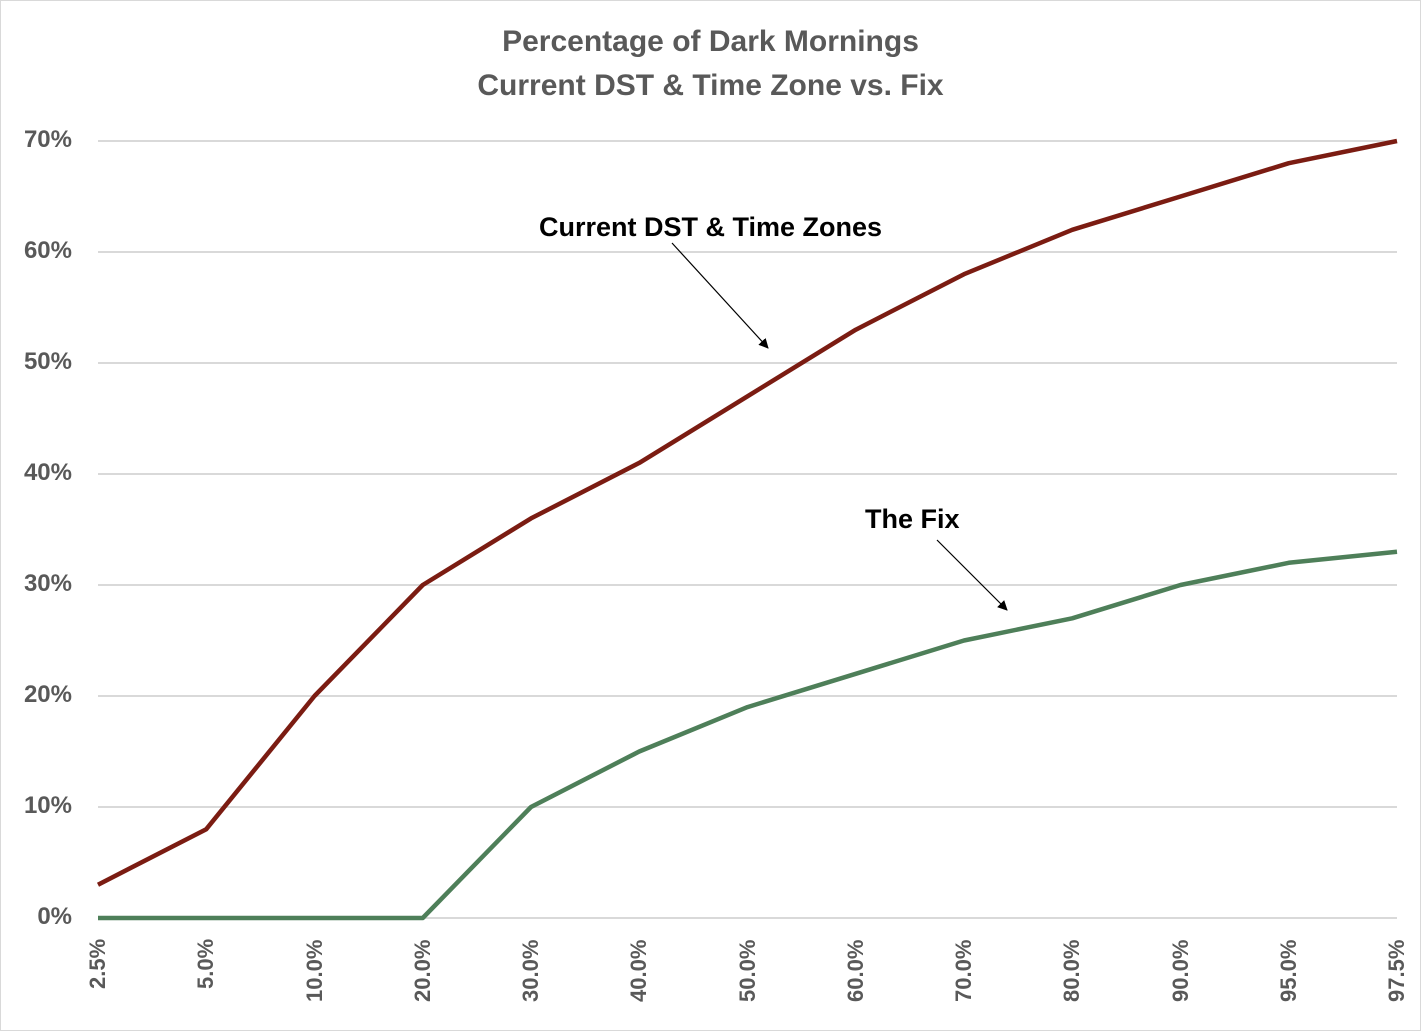  Describe the element at coordinates (1072, 970) in the screenshot. I see `x-tick-label: 80.0%` at that location.